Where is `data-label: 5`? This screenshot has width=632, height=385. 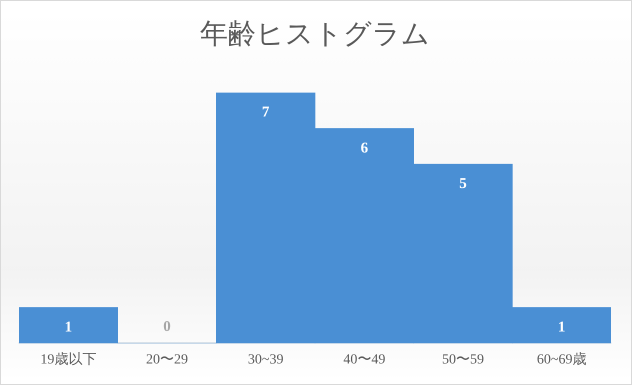
data-label: 5 is located at coordinates (463, 184).